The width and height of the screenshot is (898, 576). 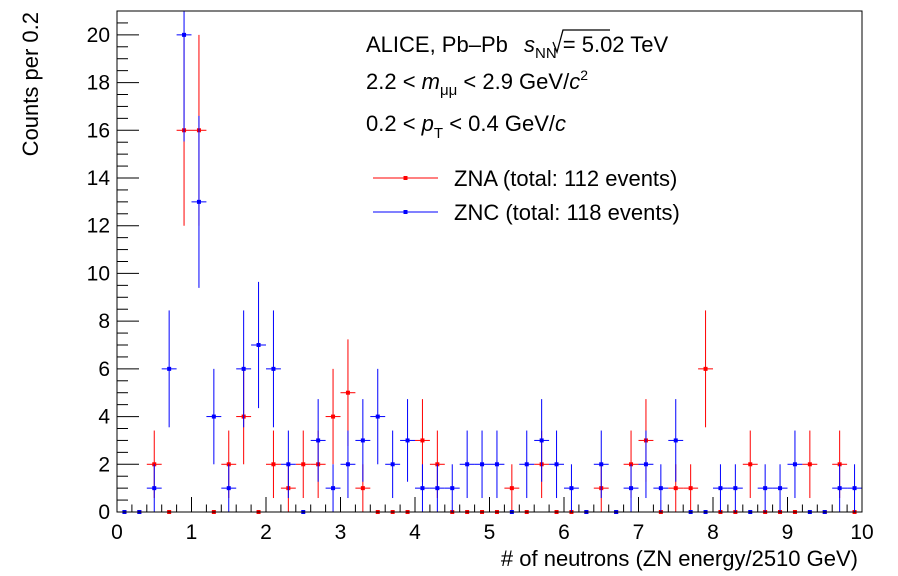 What do you see at coordinates (192, 532) in the screenshot?
I see `x-tick-label: 1` at bounding box center [192, 532].